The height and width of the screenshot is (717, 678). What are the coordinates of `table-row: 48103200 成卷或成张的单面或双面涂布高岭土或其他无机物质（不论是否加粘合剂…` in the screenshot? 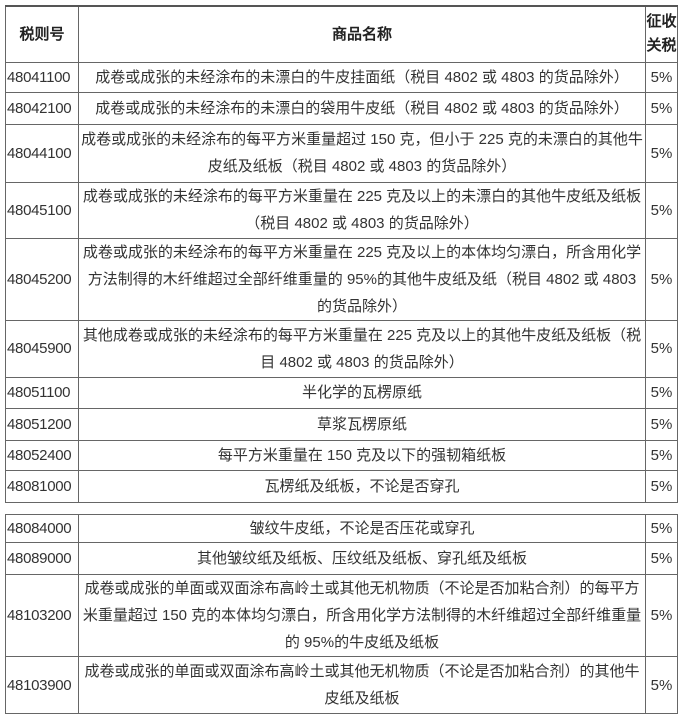 It's located at (341, 615).